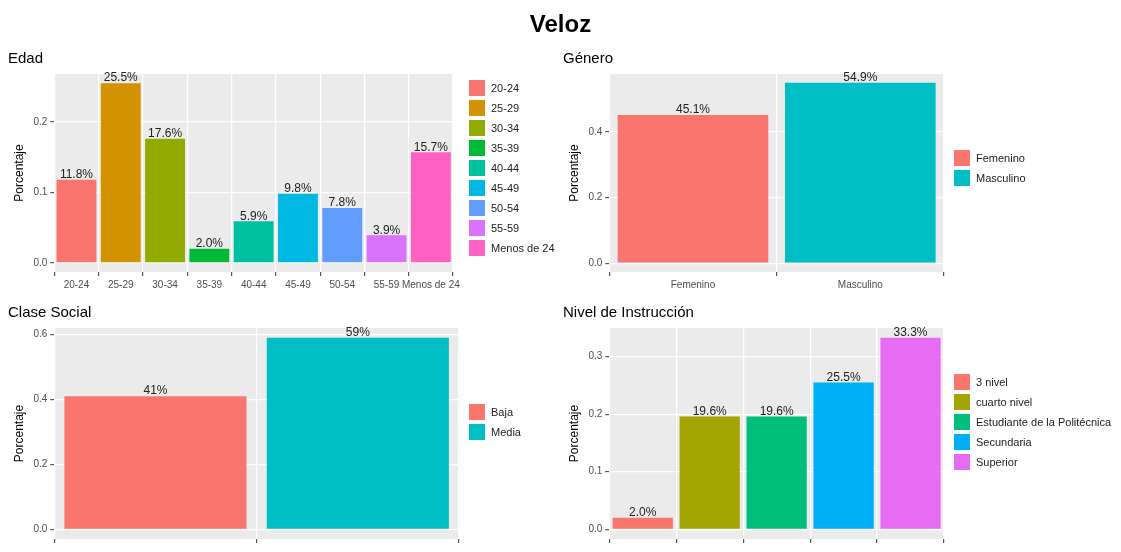 This screenshot has height=552, width=1121. What do you see at coordinates (342, 284) in the screenshot?
I see `x-tick-label: 50-54` at bounding box center [342, 284].